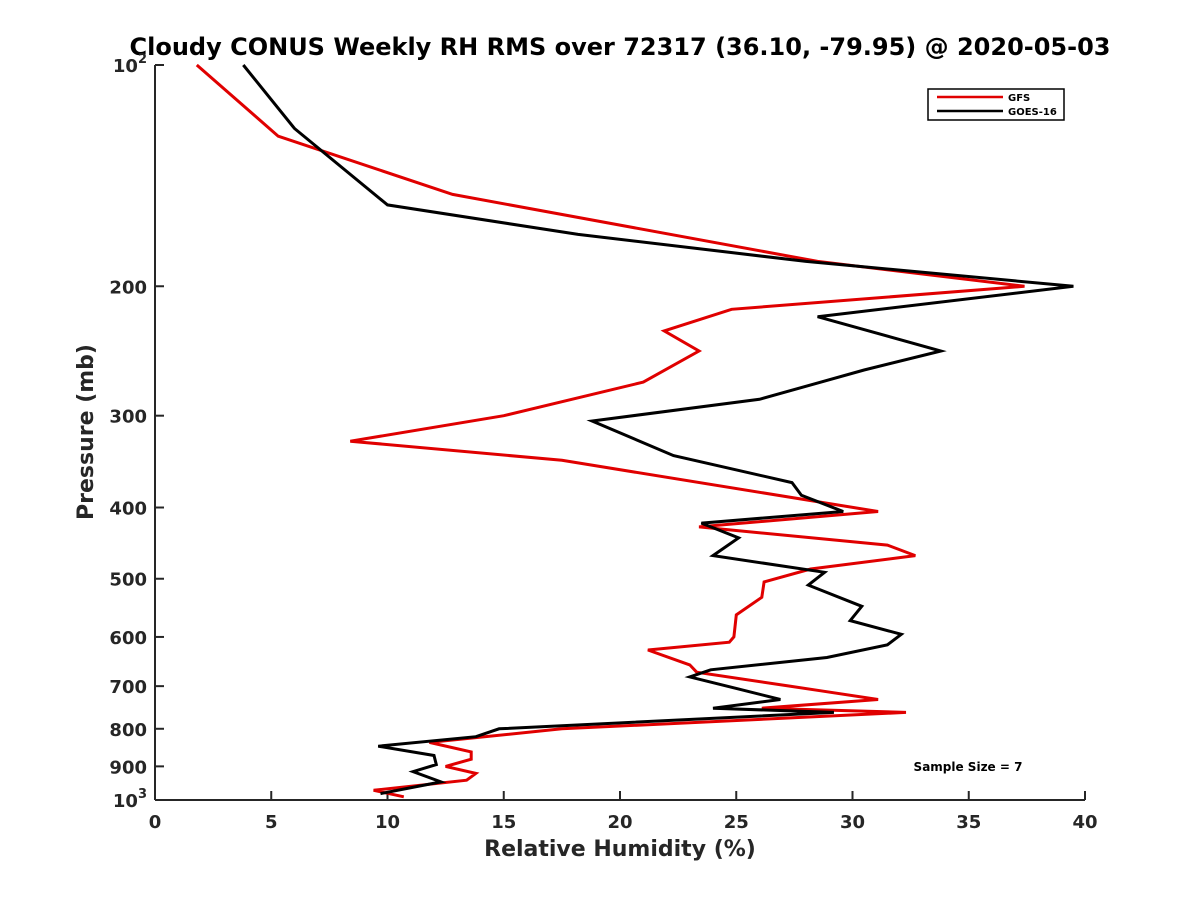 The width and height of the screenshot is (1200, 900). I want to click on x-tick-label: 20, so click(619, 822).